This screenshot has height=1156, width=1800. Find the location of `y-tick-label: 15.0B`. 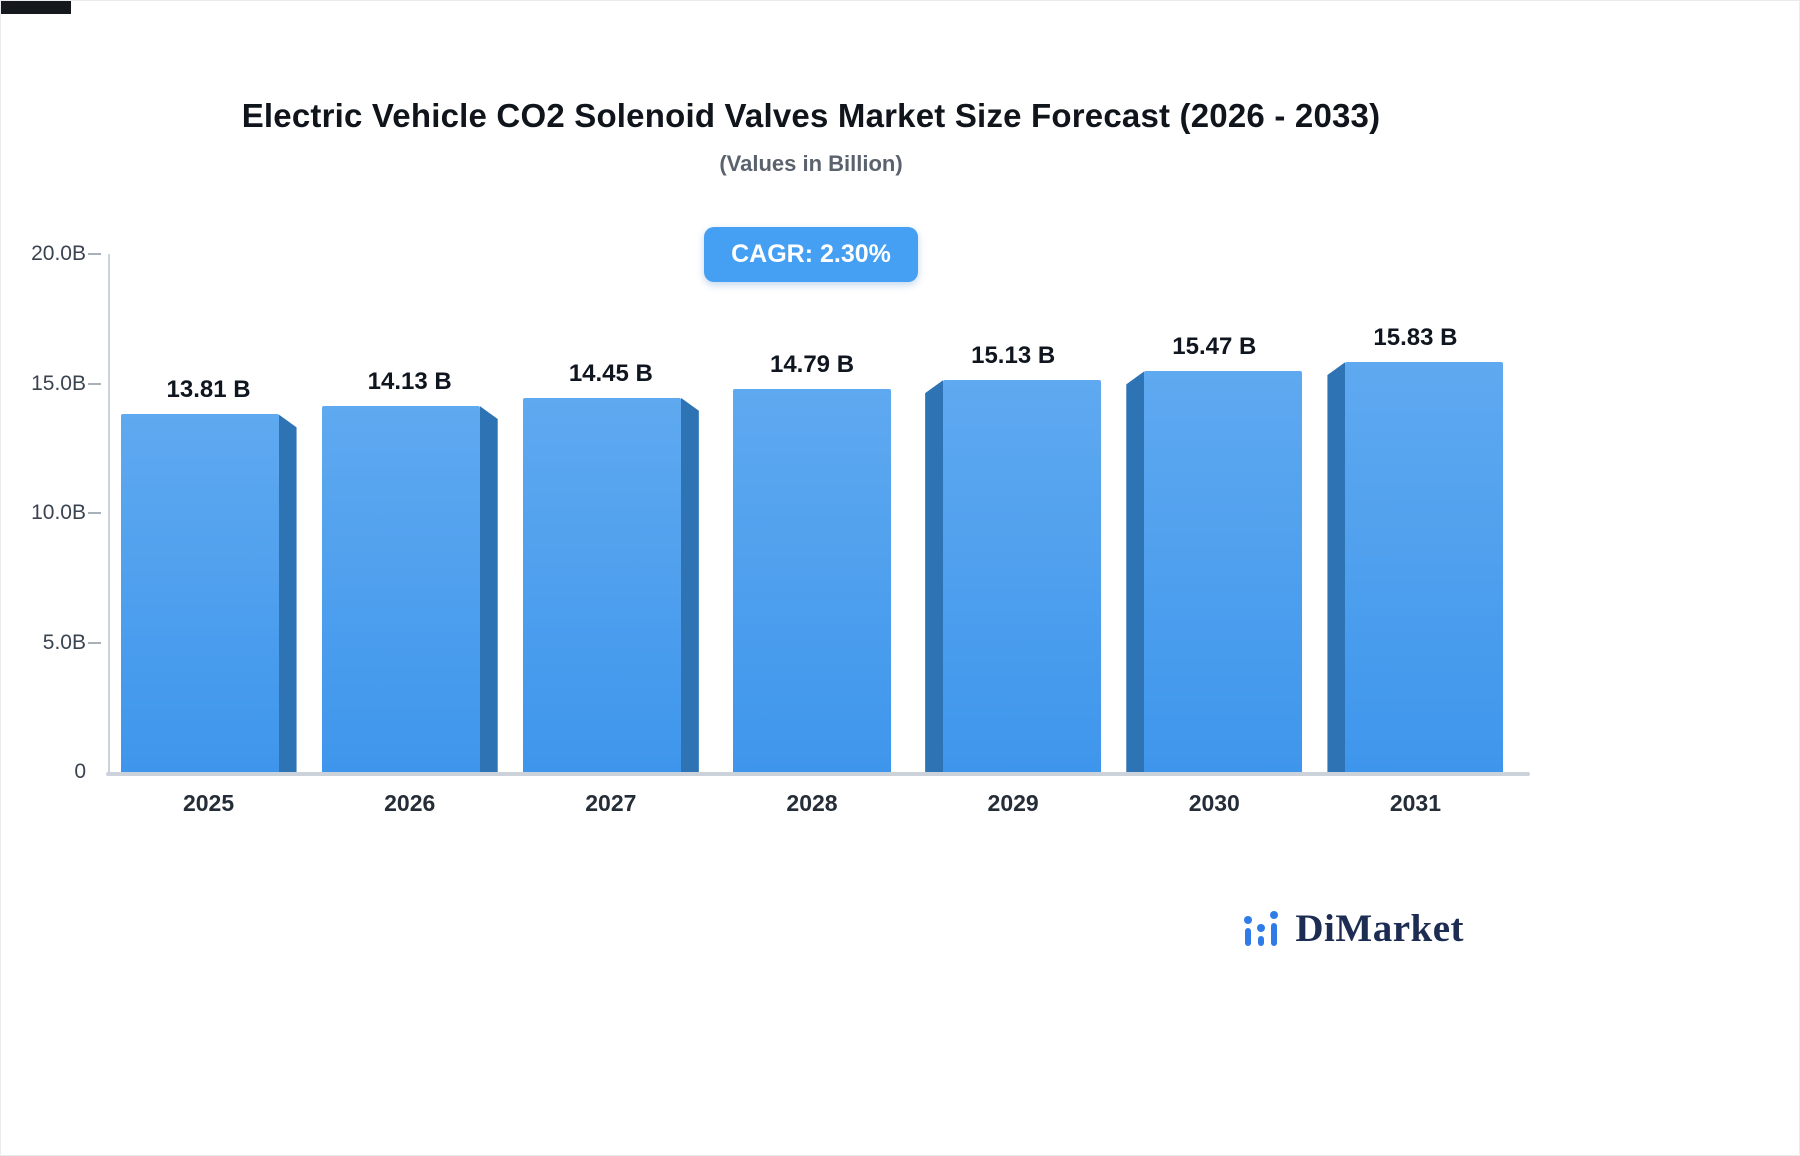

y-tick-label: 15.0B is located at coordinates (58, 383).